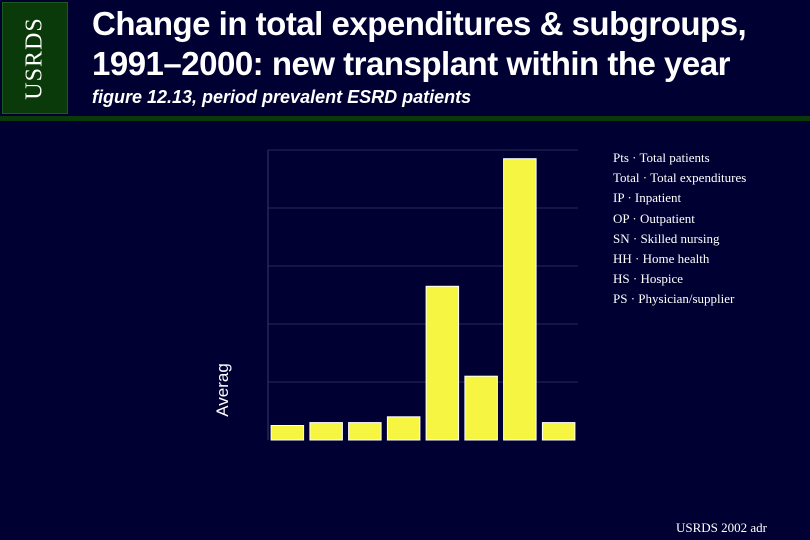 The height and width of the screenshot is (540, 810). Describe the element at coordinates (661, 259) in the screenshot. I see `legend-item: HH · Home health` at that location.